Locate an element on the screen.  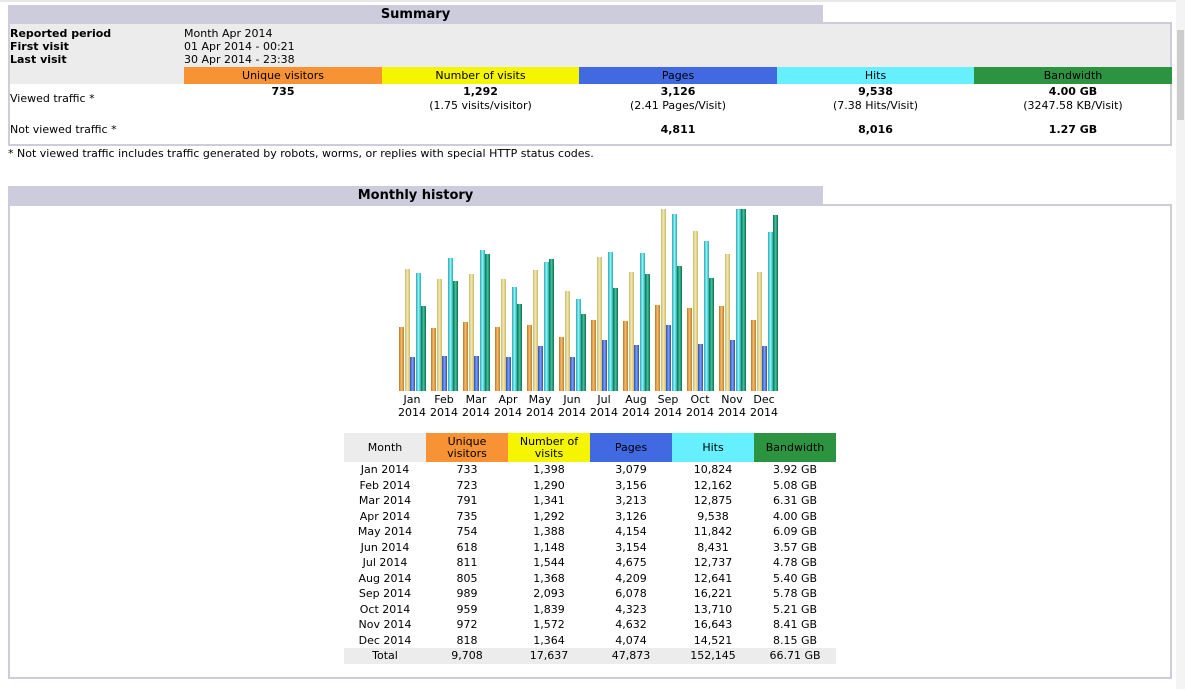
header-unique-visitors: Unique visitors is located at coordinates (283, 75).